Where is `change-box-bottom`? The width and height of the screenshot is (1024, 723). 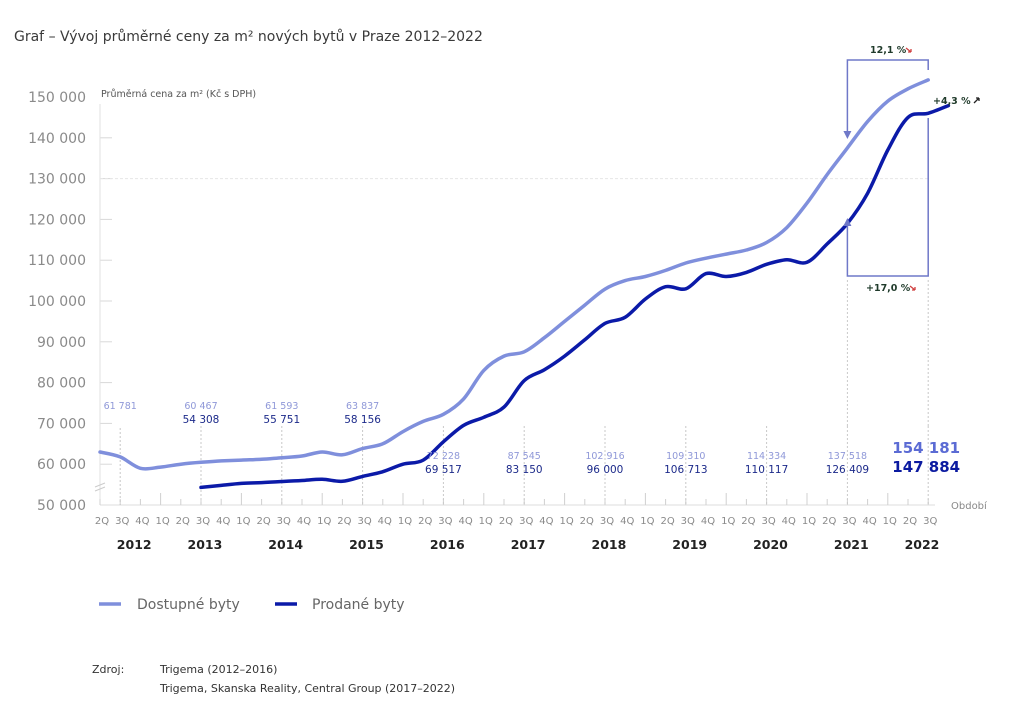
change-box-bottom is located at coordinates (887, 197).